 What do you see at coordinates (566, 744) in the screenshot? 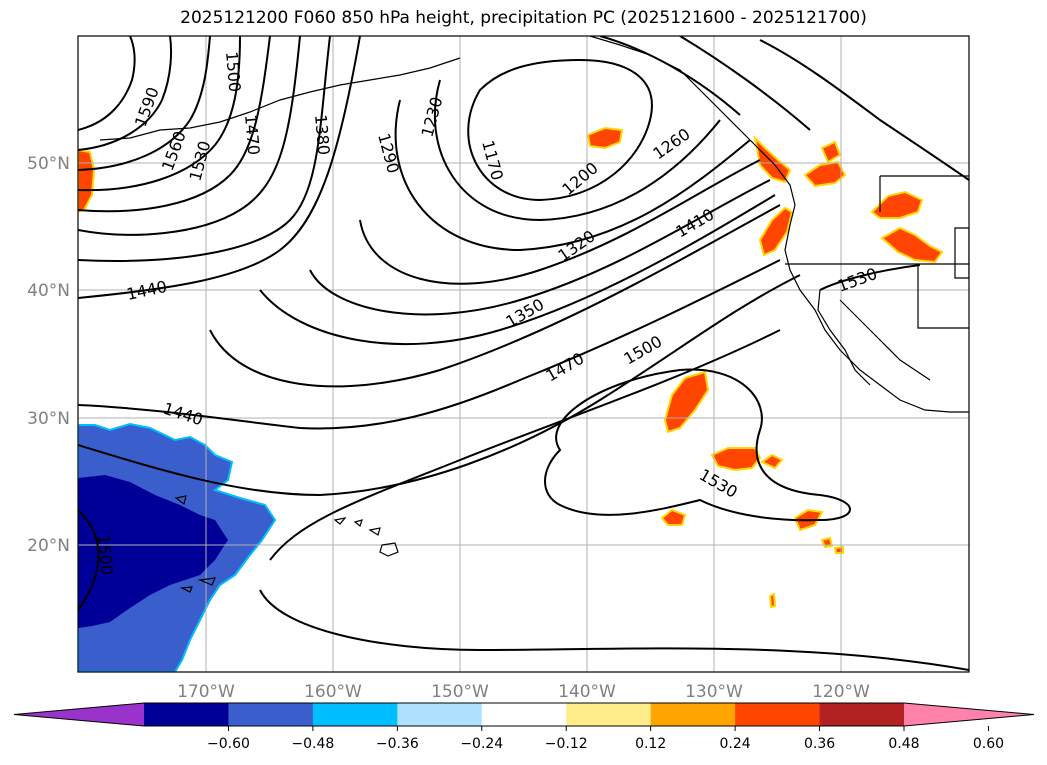
I see `colorbar-tick-label: −0.12` at bounding box center [566, 744].